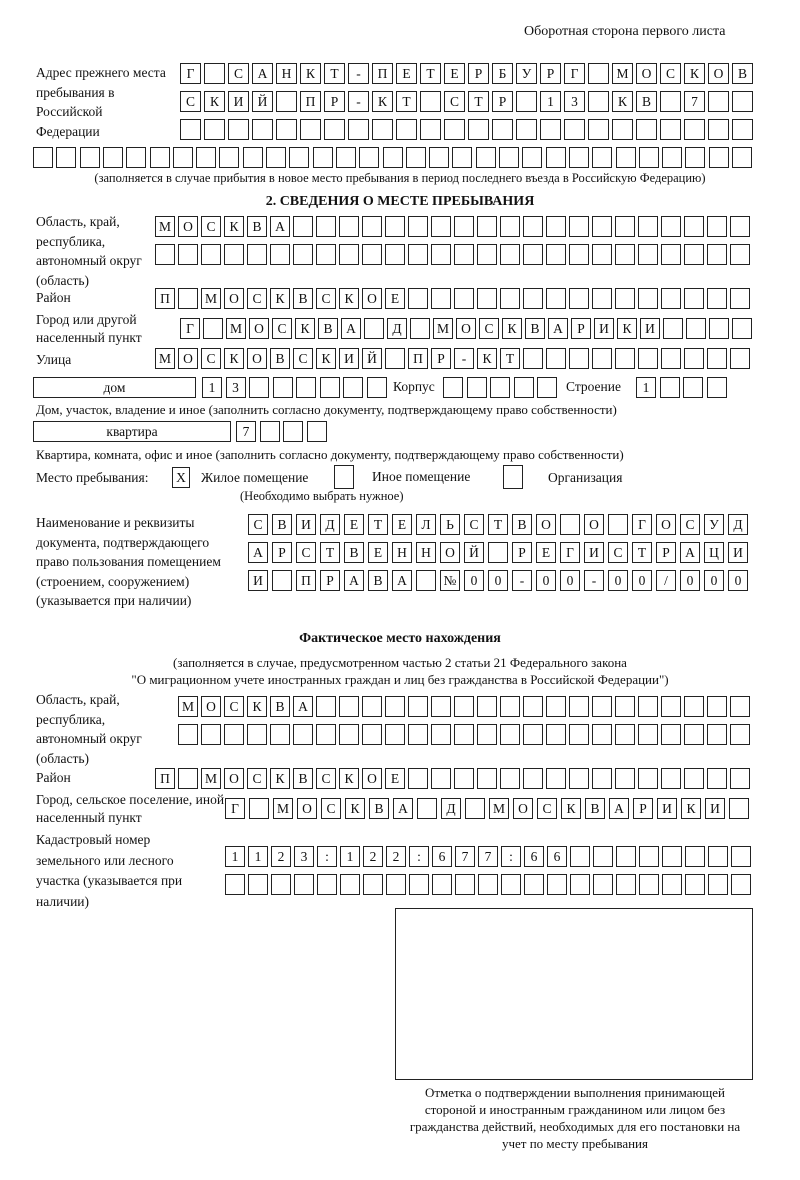  What do you see at coordinates (450, 580) in the screenshot?
I see `char-cell: №` at bounding box center [450, 580].